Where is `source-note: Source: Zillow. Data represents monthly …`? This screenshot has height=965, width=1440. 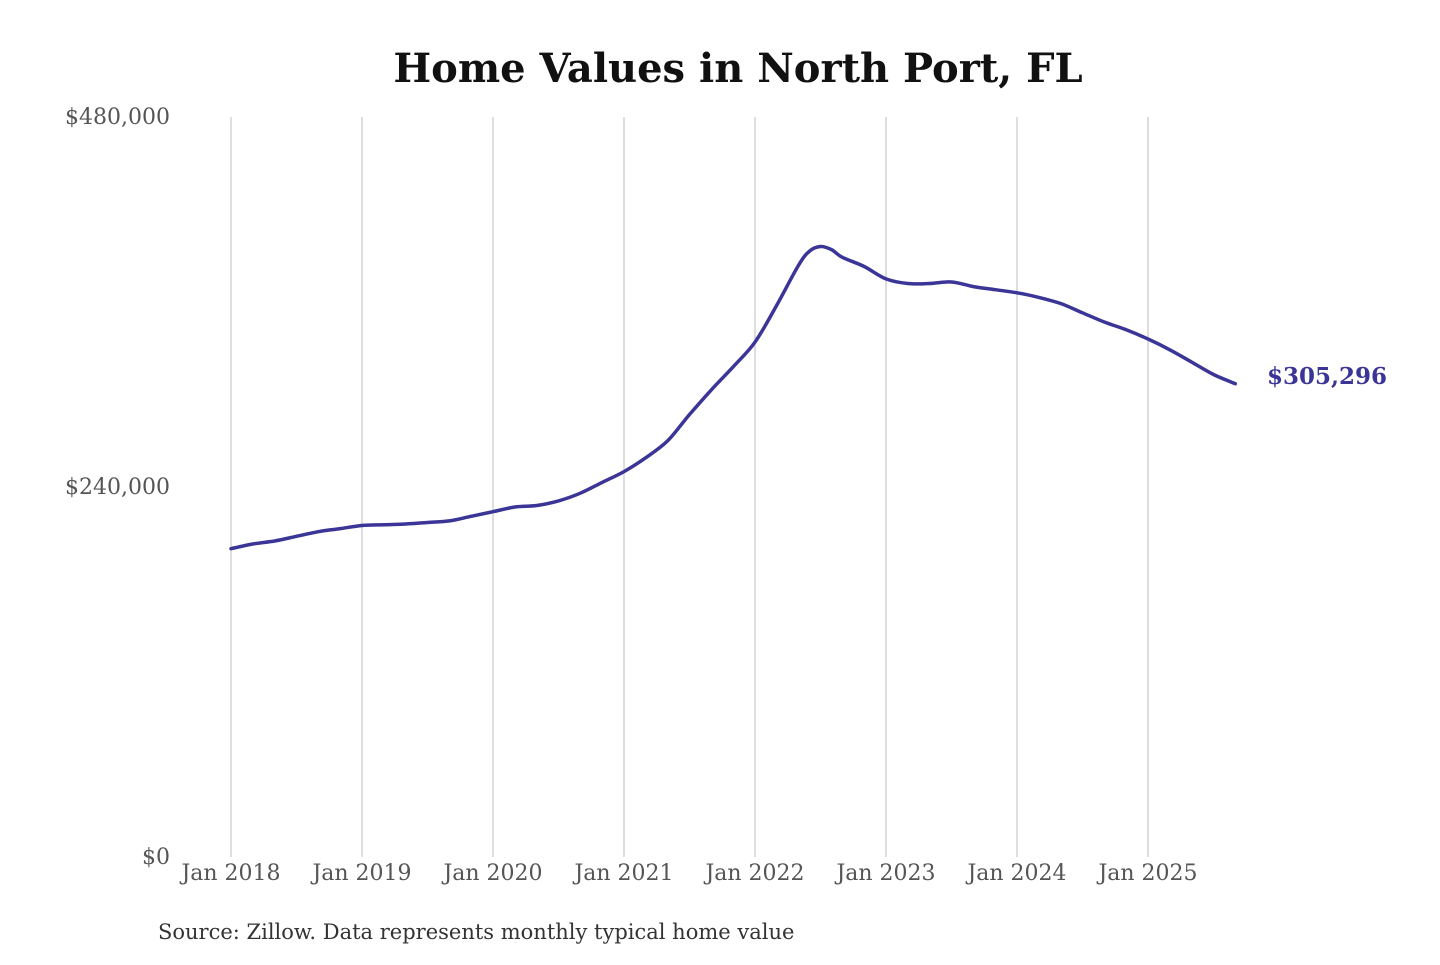
source-note: Source: Zillow. Data represents monthly … is located at coordinates (476, 932).